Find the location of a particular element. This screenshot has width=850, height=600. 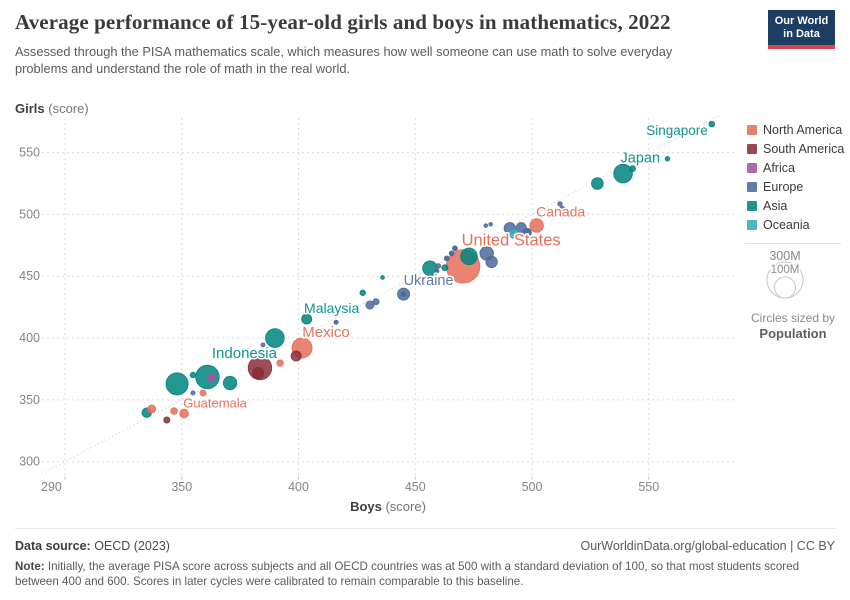

country-label-united-states: United States is located at coordinates (511, 240).